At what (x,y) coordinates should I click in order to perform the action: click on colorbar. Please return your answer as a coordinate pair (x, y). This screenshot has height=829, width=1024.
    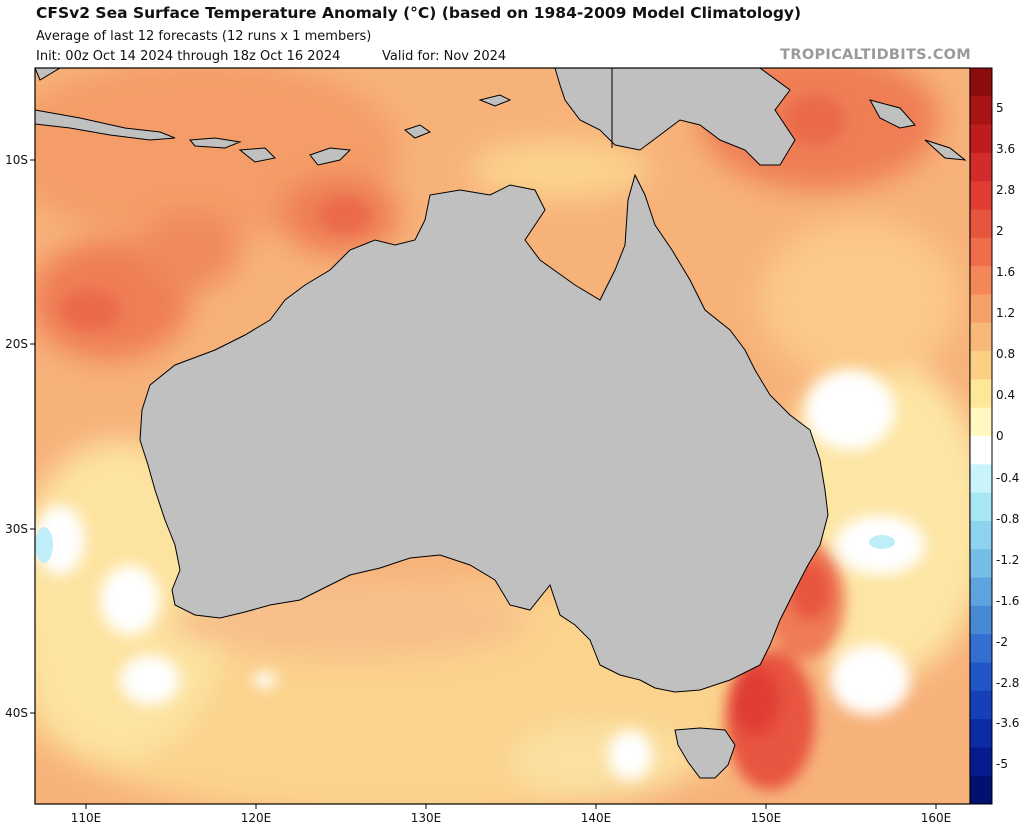
    Looking at the image, I should click on (981, 436).